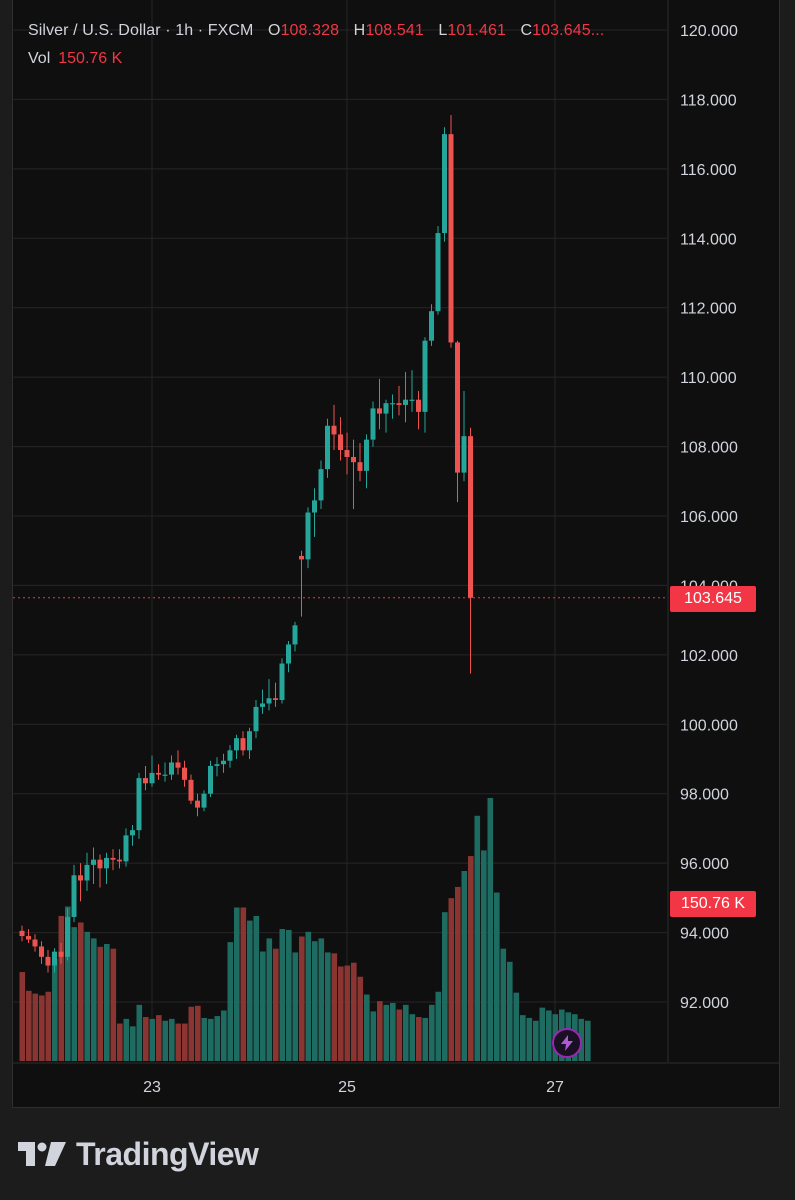  What do you see at coordinates (704, 795) in the screenshot?
I see `y-tick-label: 98.000` at bounding box center [704, 795].